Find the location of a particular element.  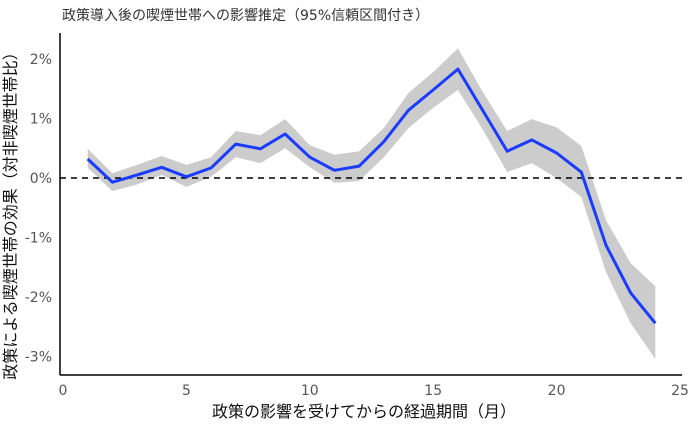

x-tick-label: 5 is located at coordinates (186, 391).